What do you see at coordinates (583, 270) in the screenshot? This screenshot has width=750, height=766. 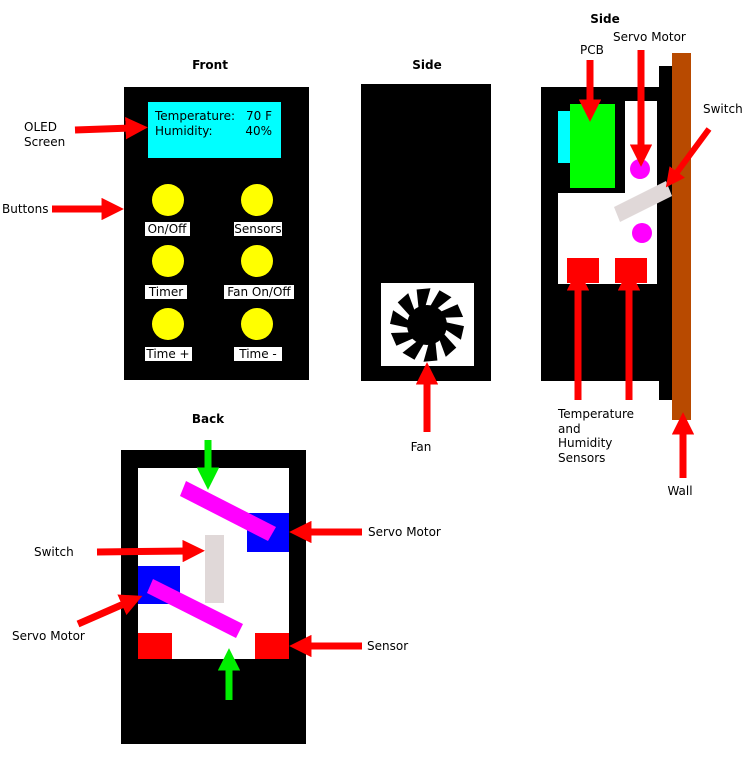 I see `sensor-left` at bounding box center [583, 270].